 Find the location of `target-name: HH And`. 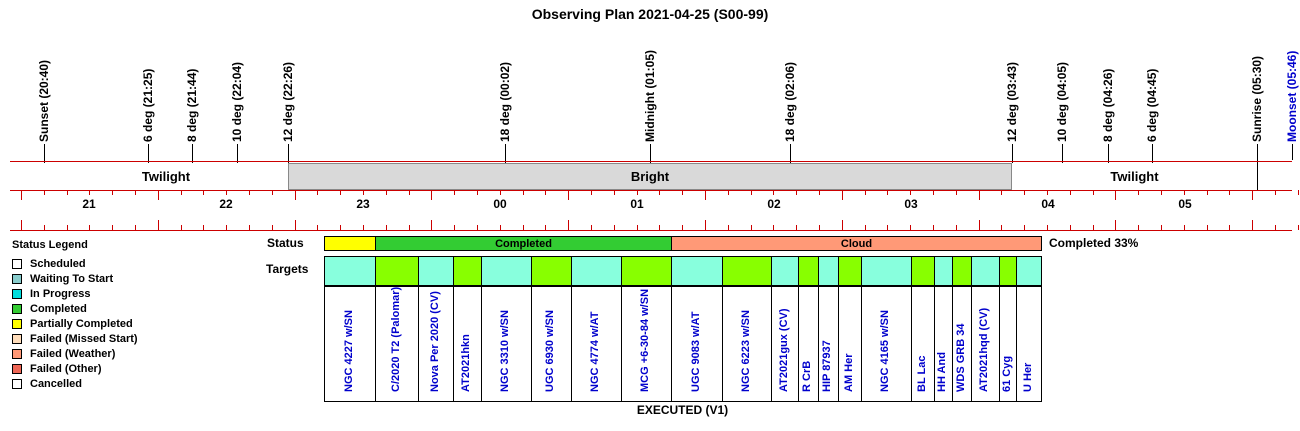

target-name: HH And is located at coordinates (942, 372).